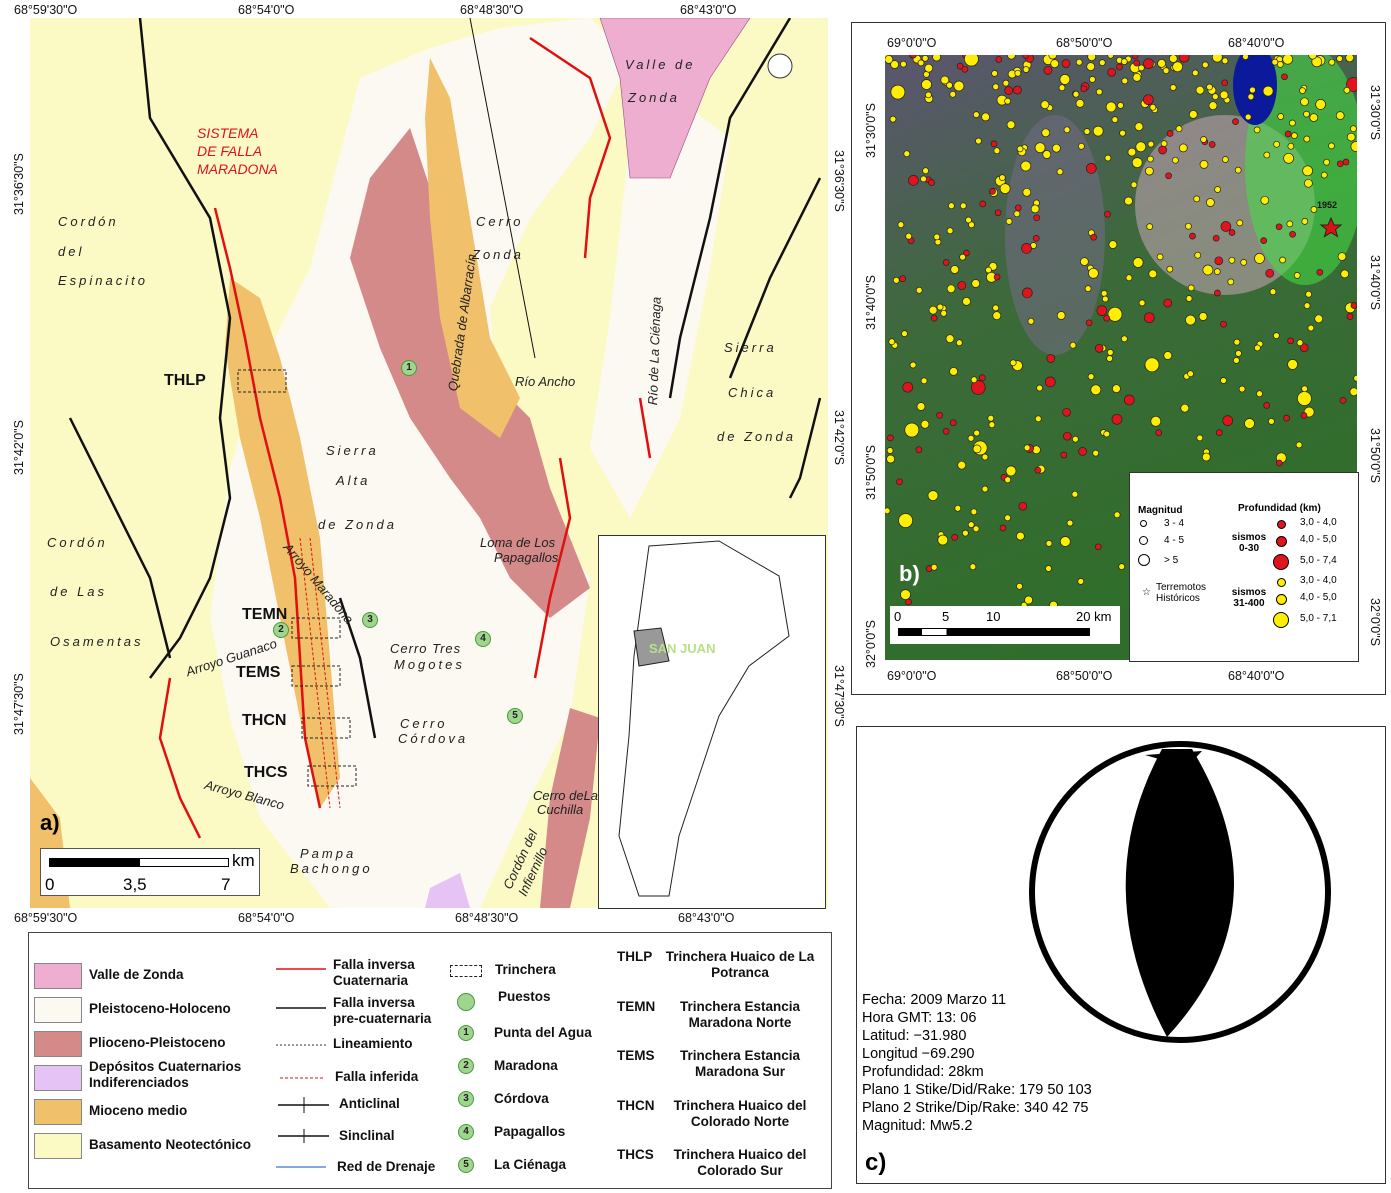  What do you see at coordinates (466, 1002) in the screenshot?
I see `puesto-symbol` at bounding box center [466, 1002].